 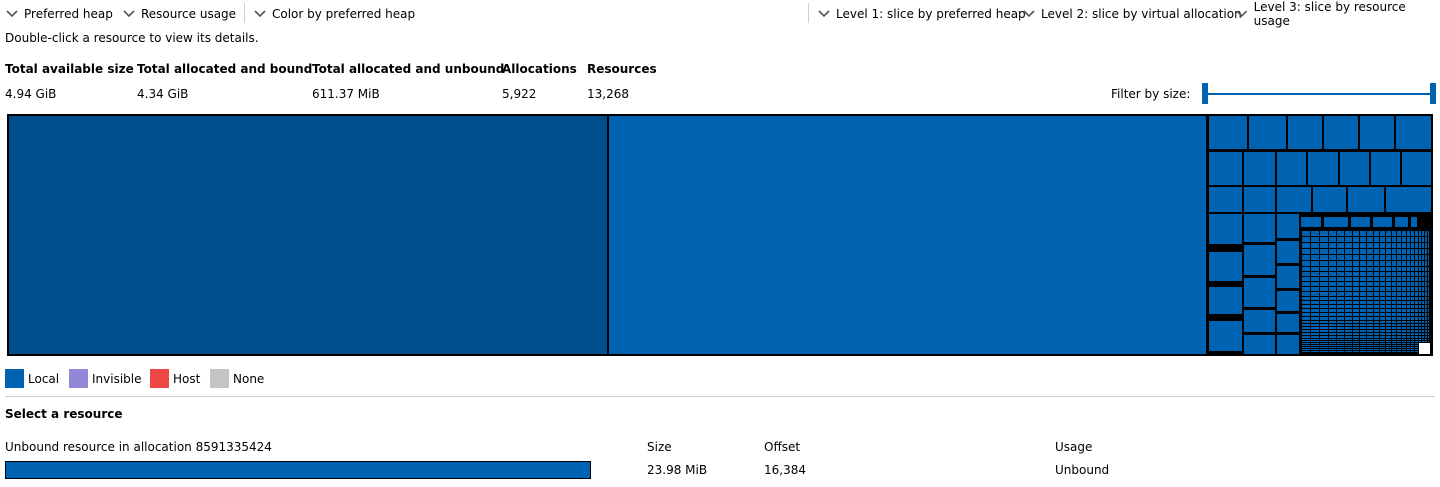 What do you see at coordinates (922, 14) in the screenshot?
I see `level1-slice-dropdown: Level 1: slice by preferred heap` at bounding box center [922, 14].